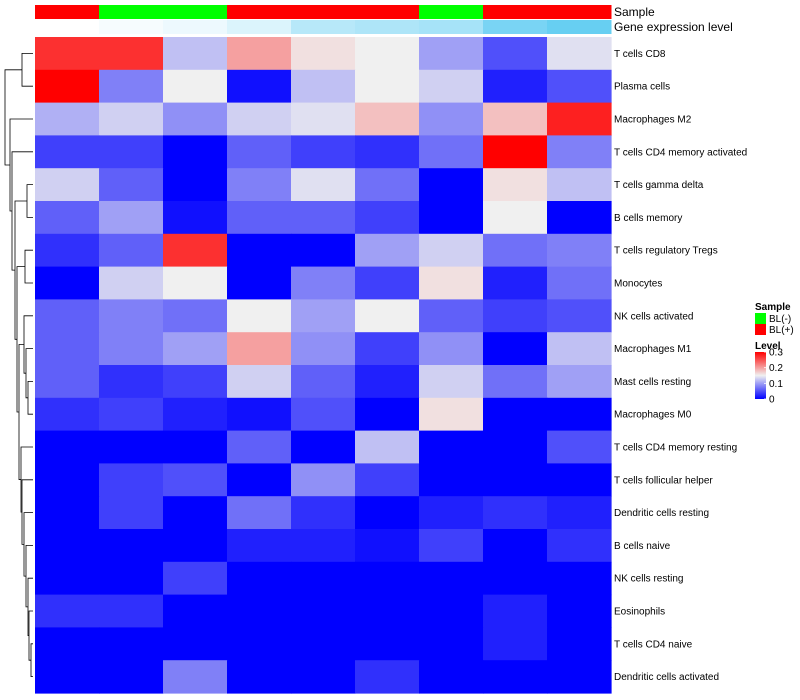 This screenshot has width=800, height=700. Describe the element at coordinates (666, 677) in the screenshot. I see `row-label: Dendritic cells activated` at that location.